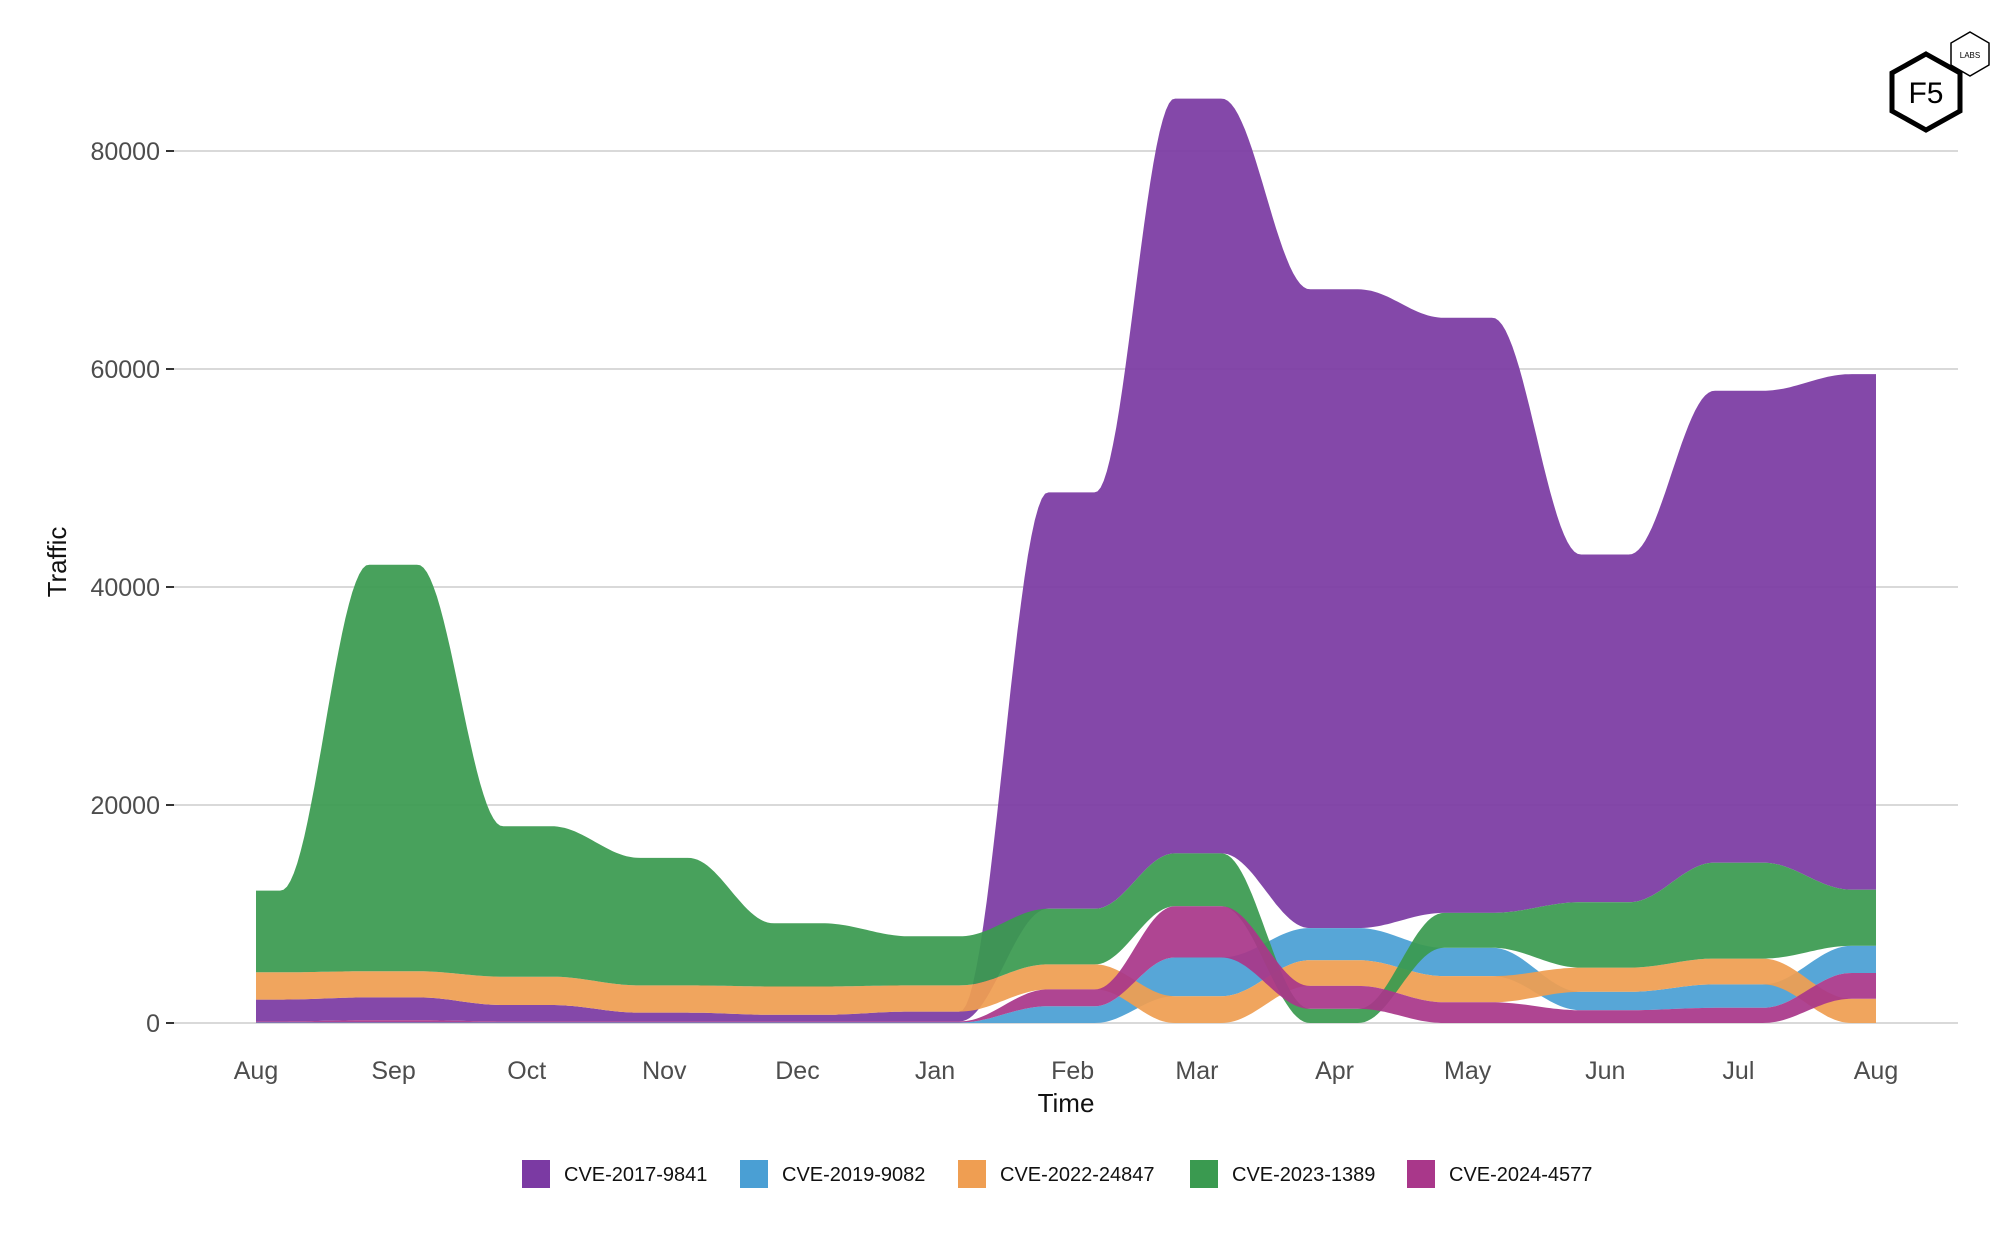 Image resolution: width=2000 pixels, height=1250 pixels. Describe the element at coordinates (125, 588) in the screenshot. I see `y-tick-label: 40000` at that location.